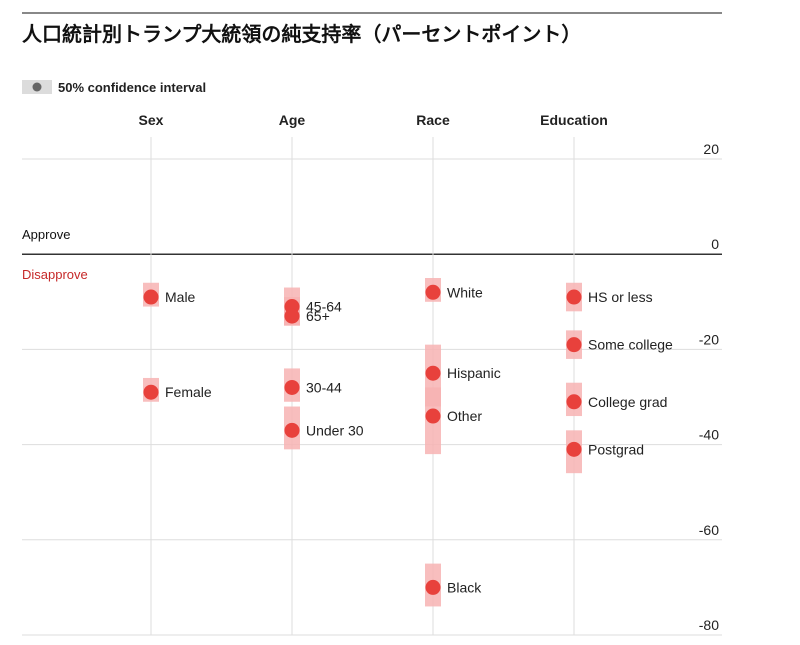 The image size is (800, 645). What do you see at coordinates (627, 402) in the screenshot?
I see `point-label: College grad` at bounding box center [627, 402].